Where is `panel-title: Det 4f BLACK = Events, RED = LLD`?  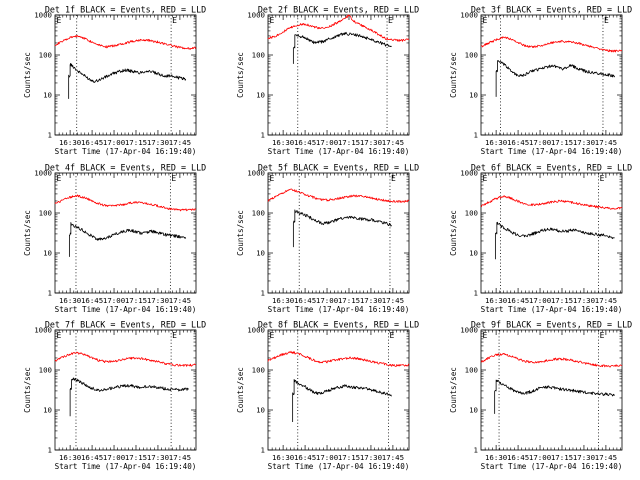
panel-title: Det 4f BLACK = Events, RED = LLD is located at coordinates (125, 168).